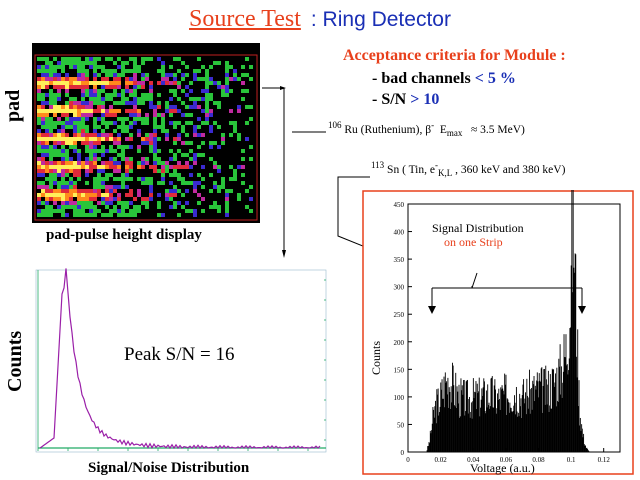  Describe the element at coordinates (538, 460) in the screenshot. I see `x-tick-label: 0.08` at that location.